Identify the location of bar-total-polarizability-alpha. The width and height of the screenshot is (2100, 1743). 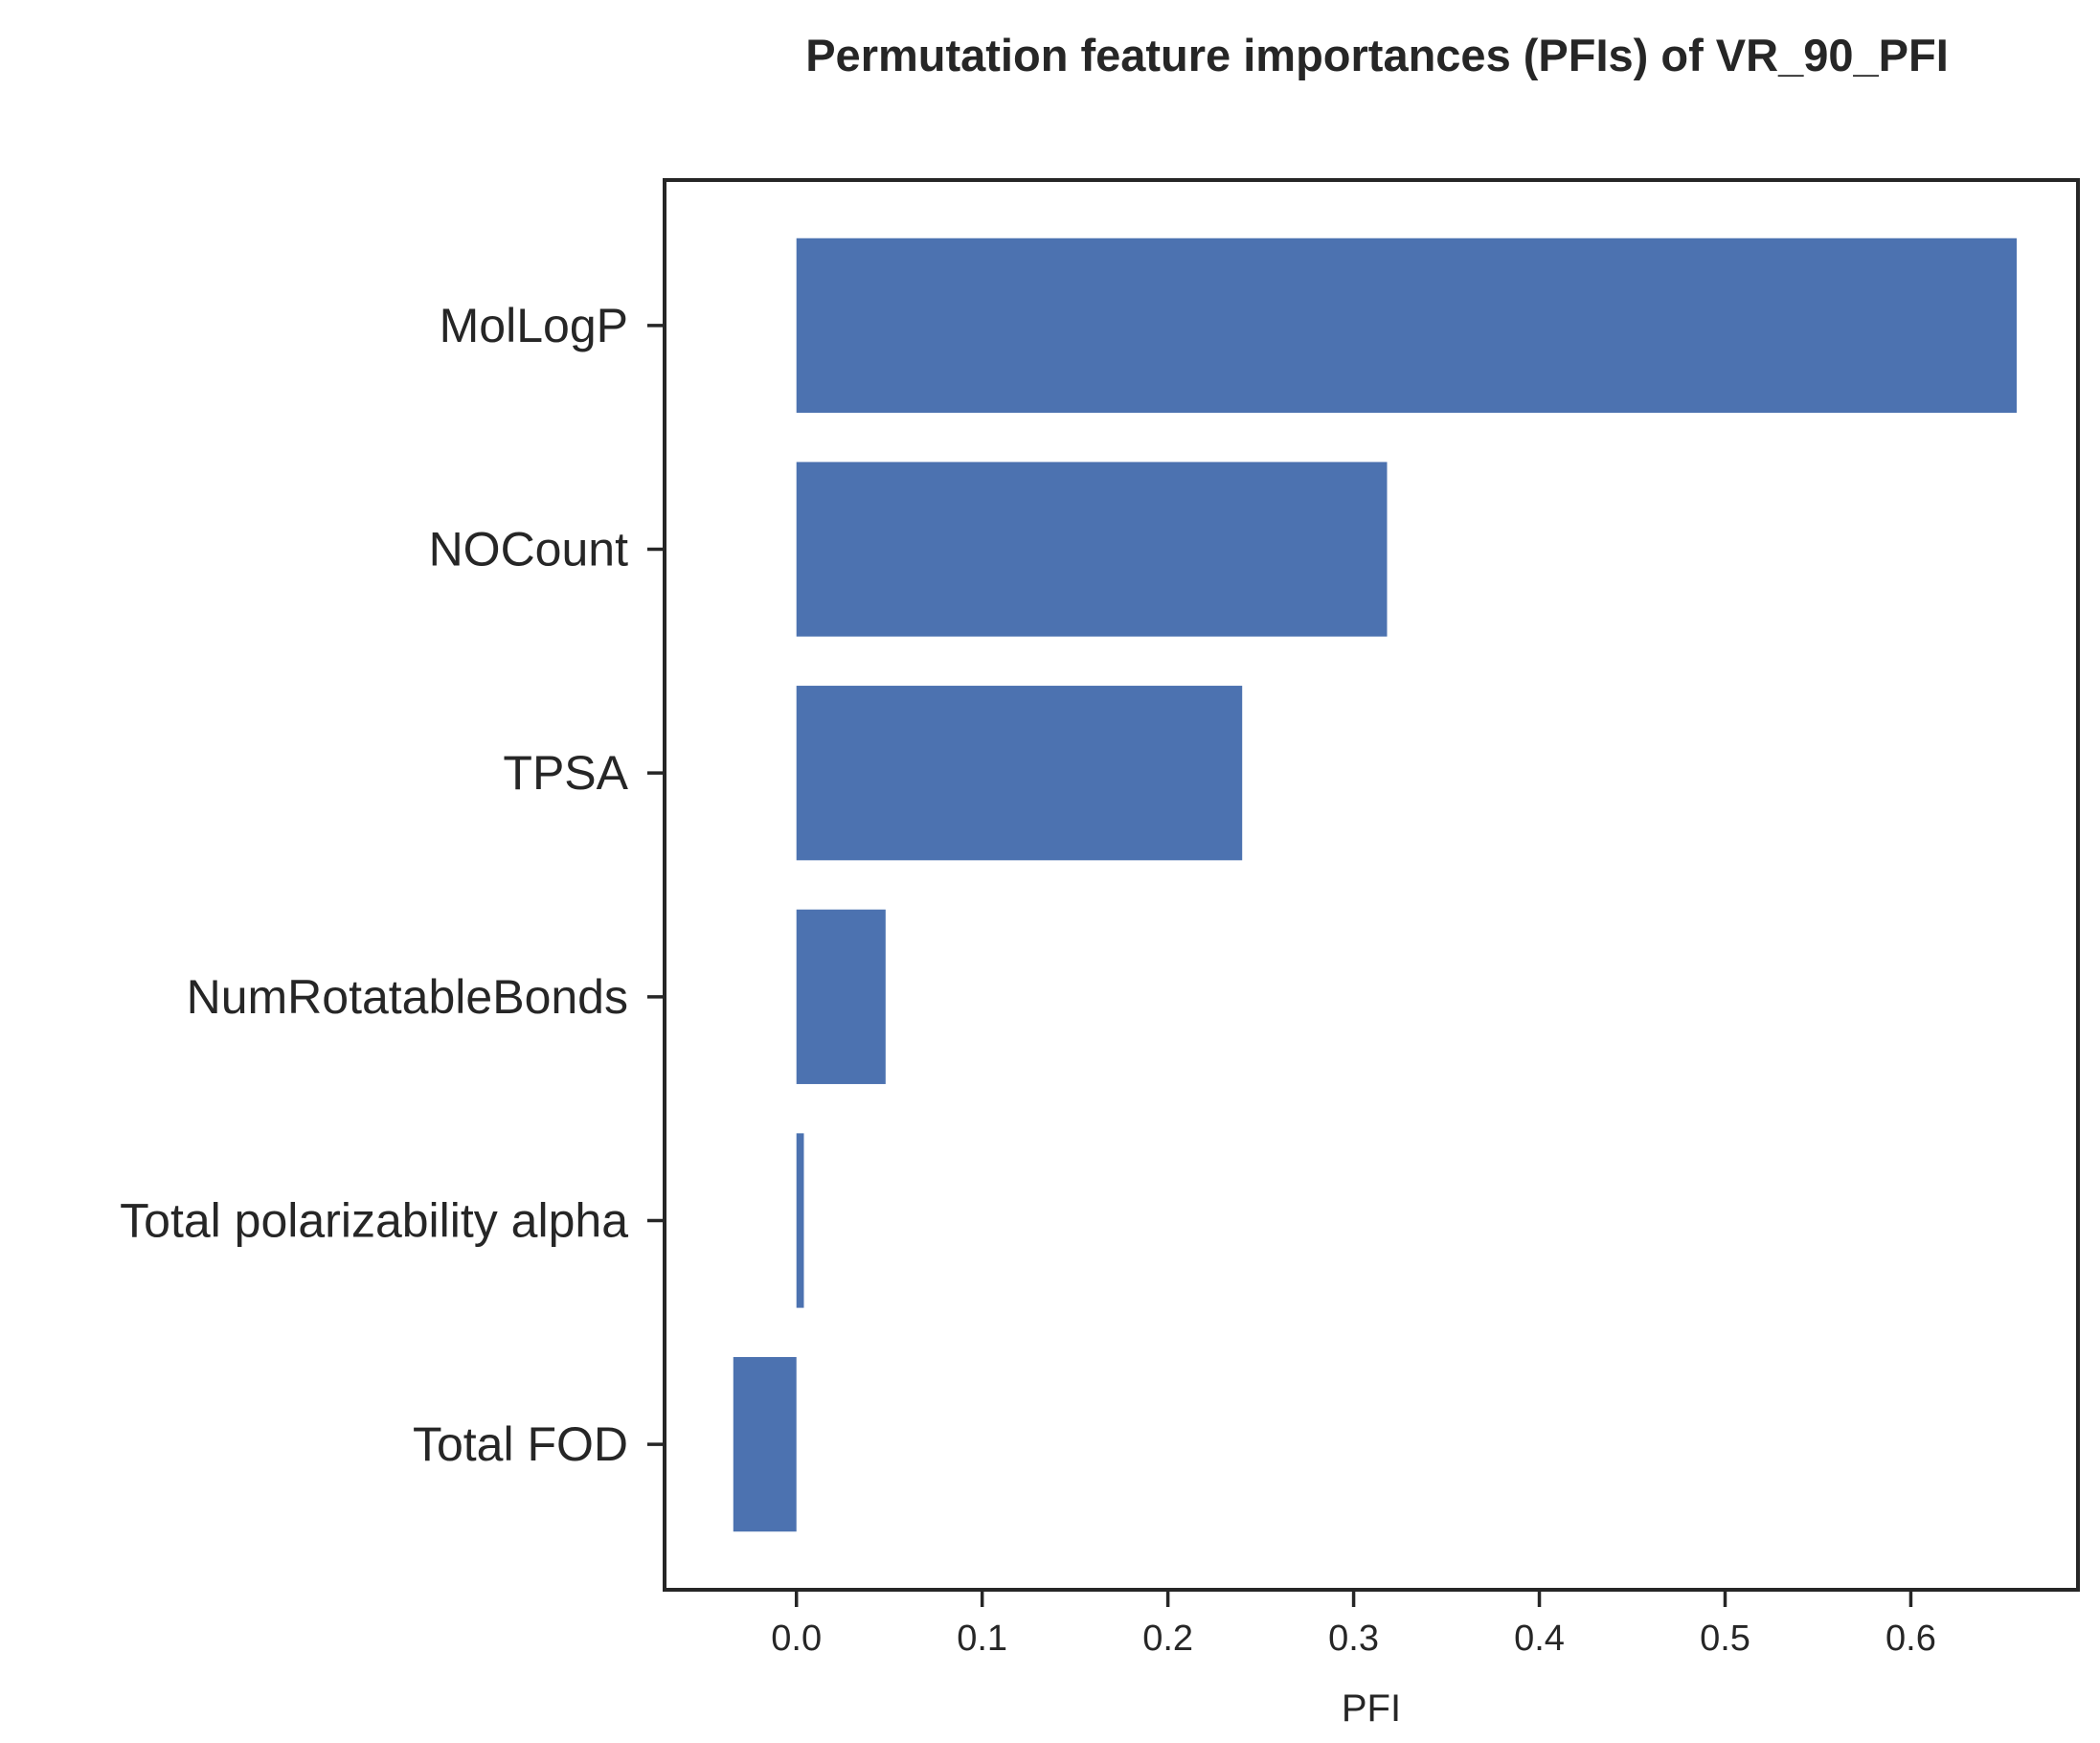
(800, 1220).